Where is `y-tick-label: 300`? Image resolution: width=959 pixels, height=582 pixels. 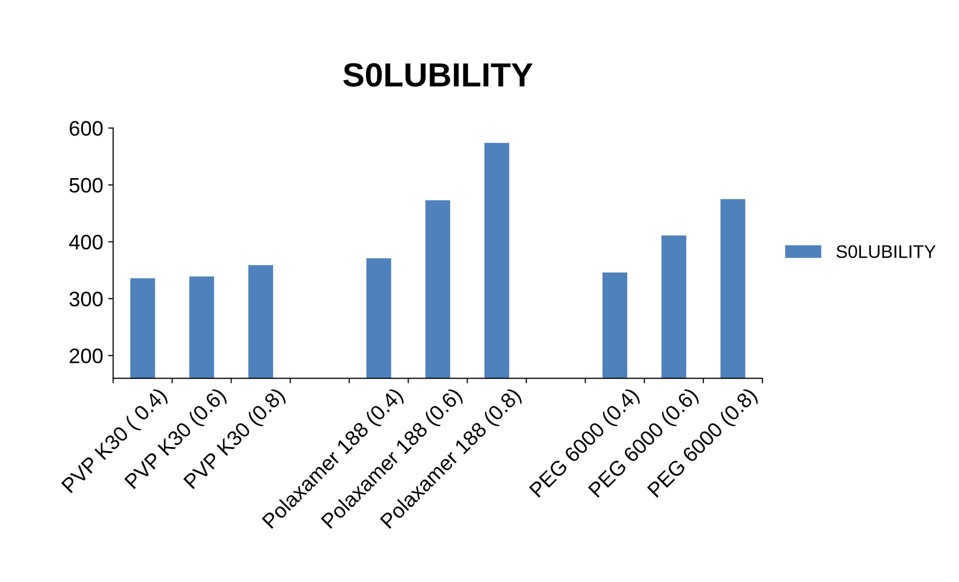
y-tick-label: 300 is located at coordinates (86, 299).